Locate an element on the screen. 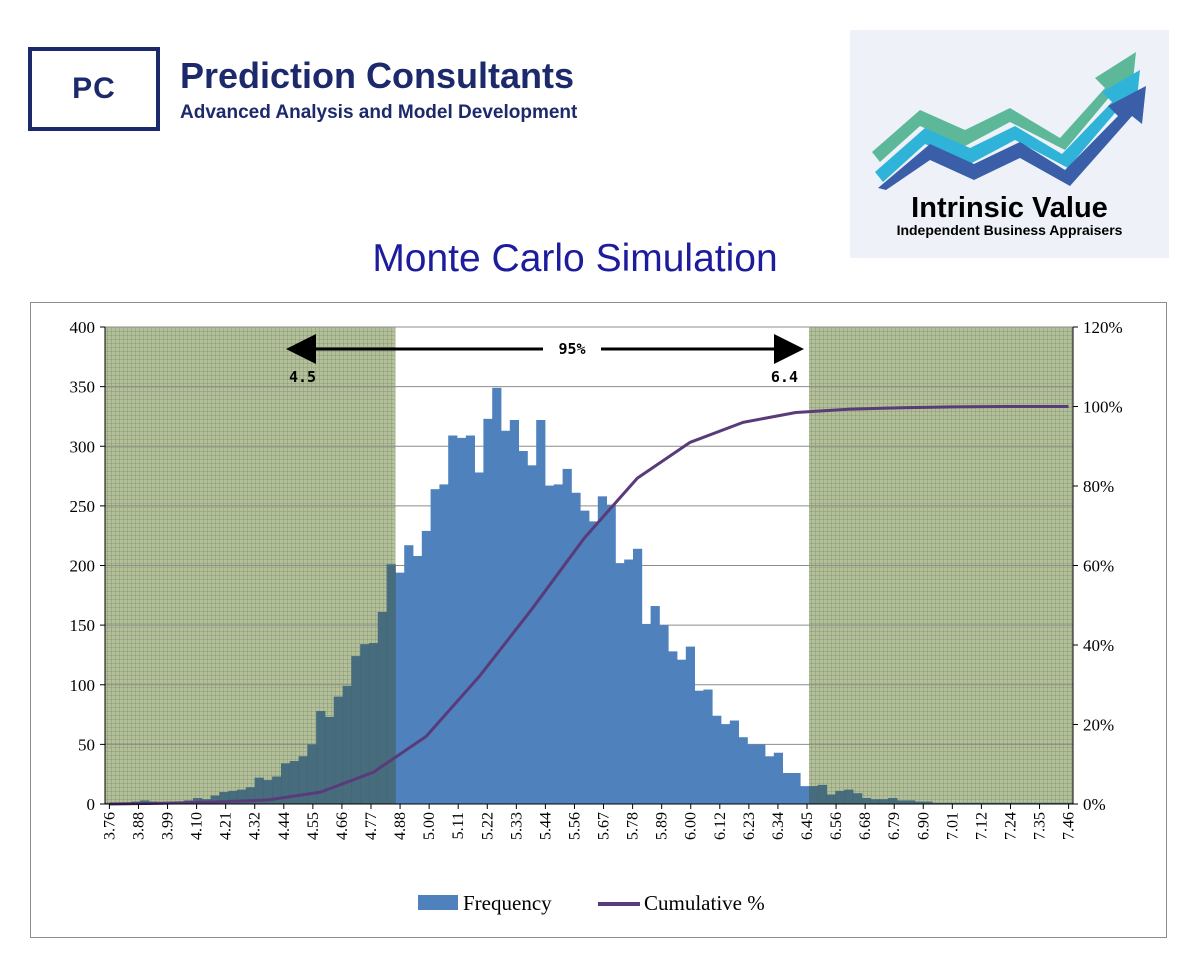 This screenshot has width=1200, height=973. x-tick-label: 6.23 is located at coordinates (749, 826).